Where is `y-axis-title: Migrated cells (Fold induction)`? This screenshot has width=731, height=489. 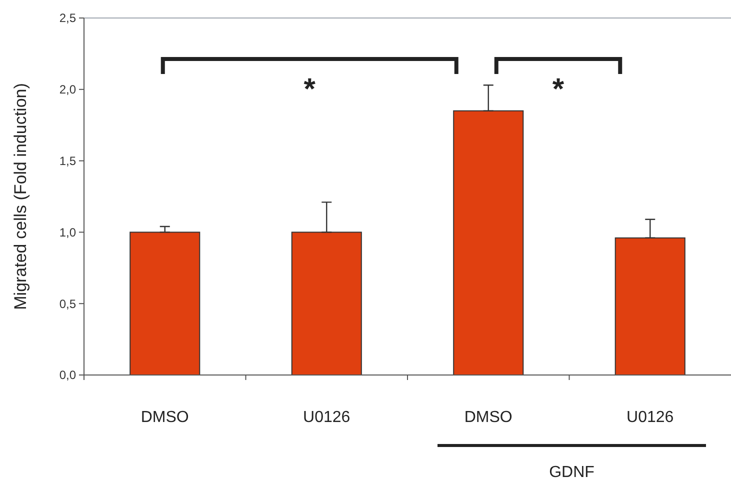 y-axis-title: Migrated cells (Fold induction) is located at coordinates (20, 196).